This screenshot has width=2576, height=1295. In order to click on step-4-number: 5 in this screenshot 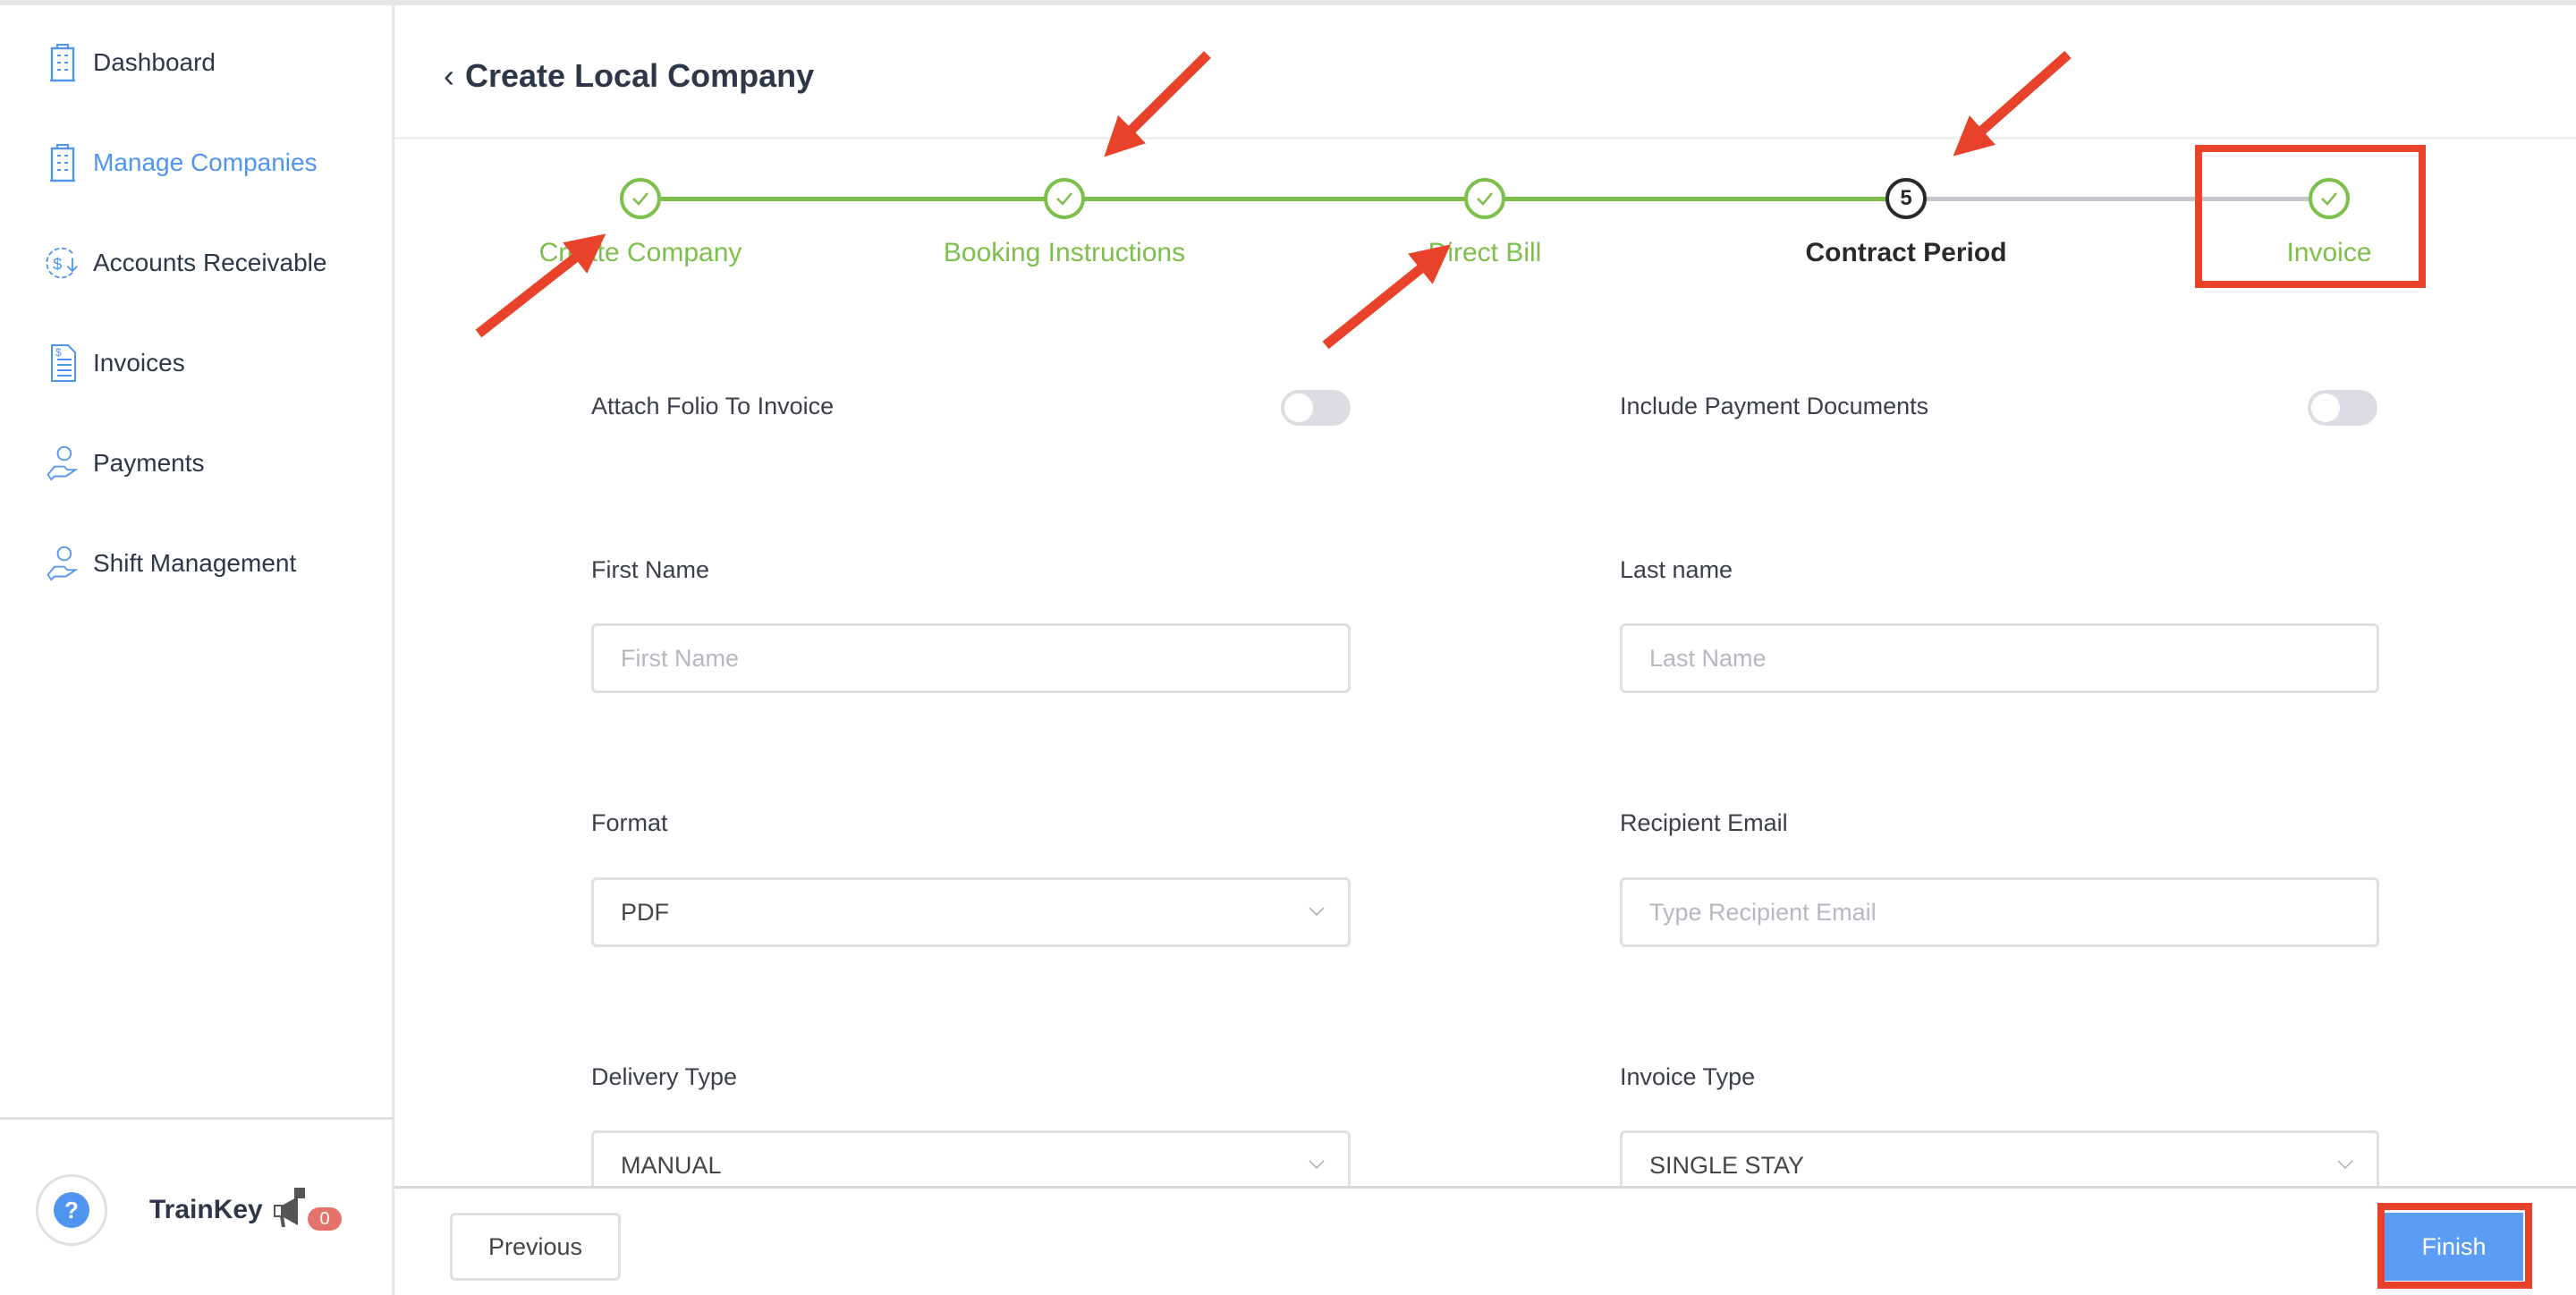, I will do `click(1906, 199)`.